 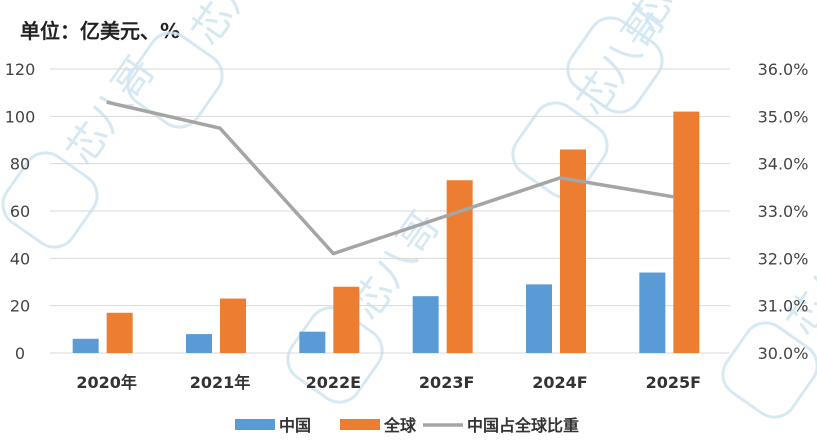 I want to click on bar-全球-2022E, so click(x=346, y=319).